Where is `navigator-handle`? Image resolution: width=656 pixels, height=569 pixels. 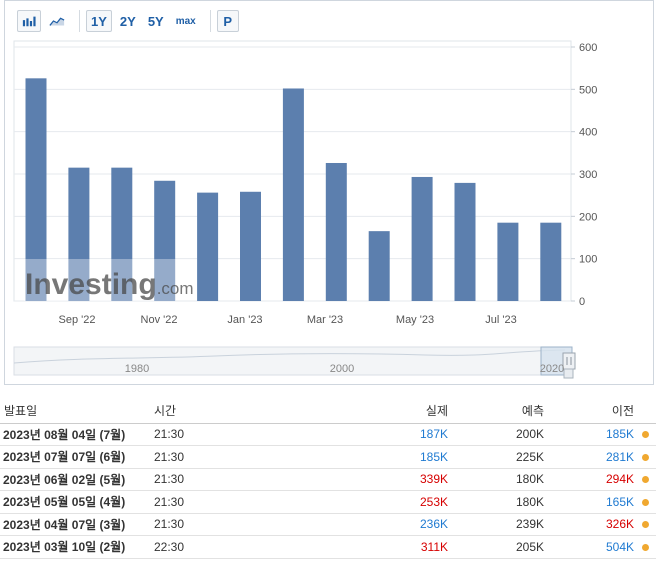
navigator-handle is located at coordinates (569, 361).